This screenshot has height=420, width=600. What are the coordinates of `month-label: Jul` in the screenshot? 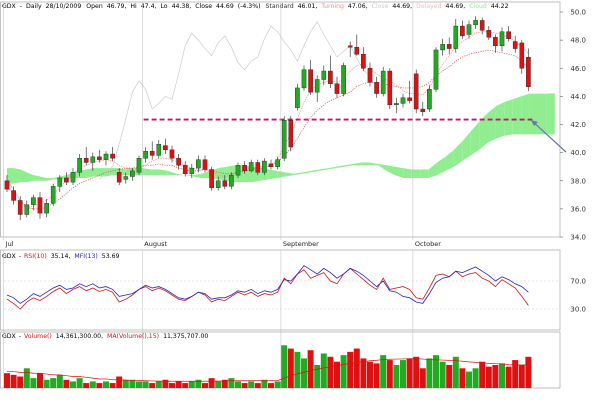 It's located at (9, 244).